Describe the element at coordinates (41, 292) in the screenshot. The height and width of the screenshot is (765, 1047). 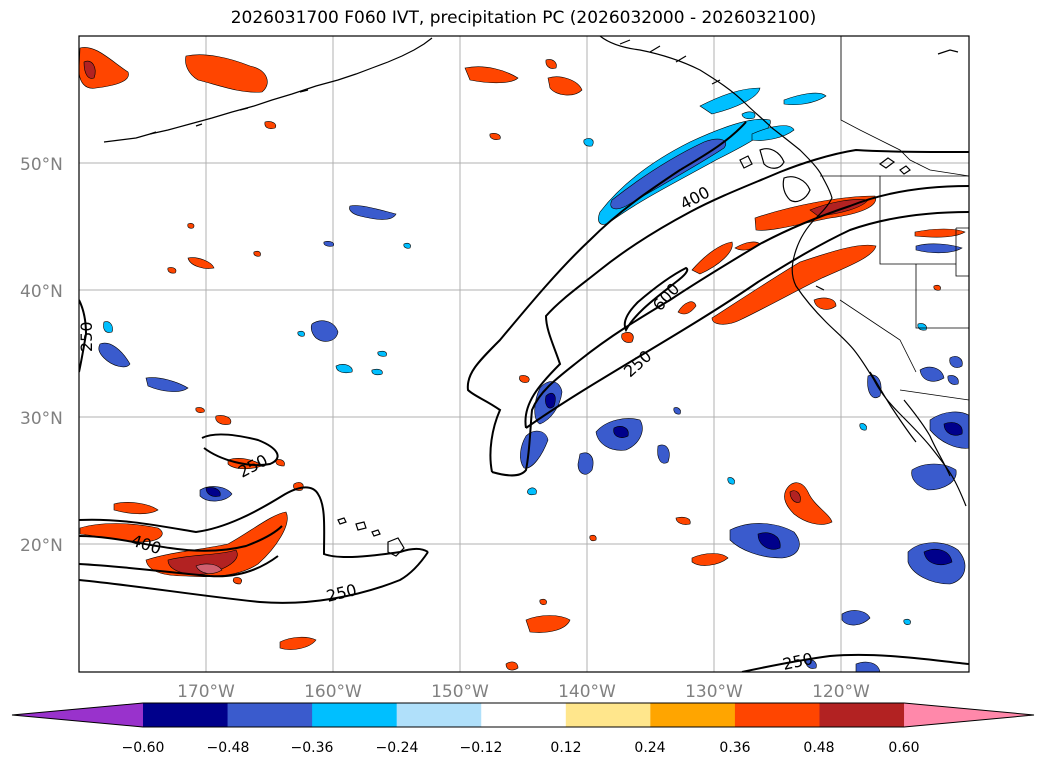
I see `lat-label: 40°N` at that location.